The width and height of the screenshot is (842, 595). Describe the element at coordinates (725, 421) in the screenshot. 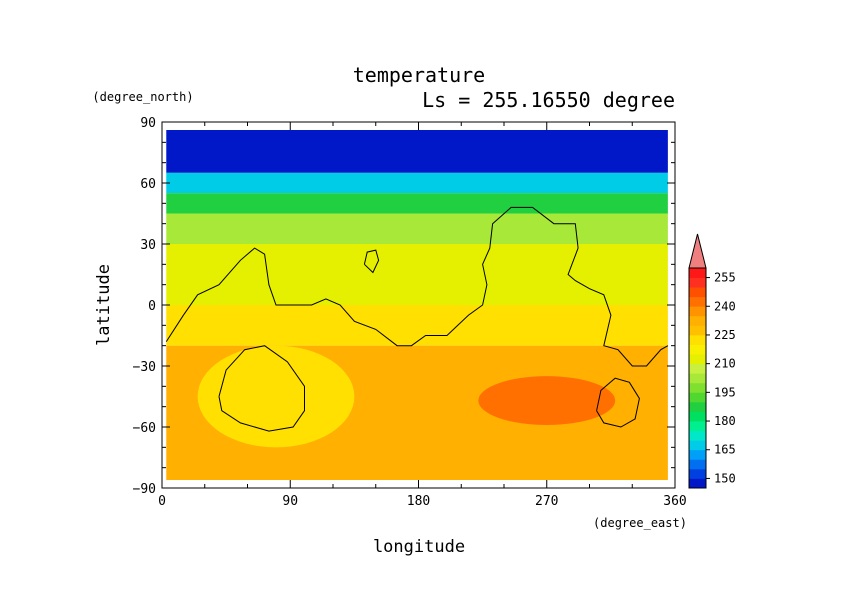

I see `colorbar-tick-label: 180` at that location.